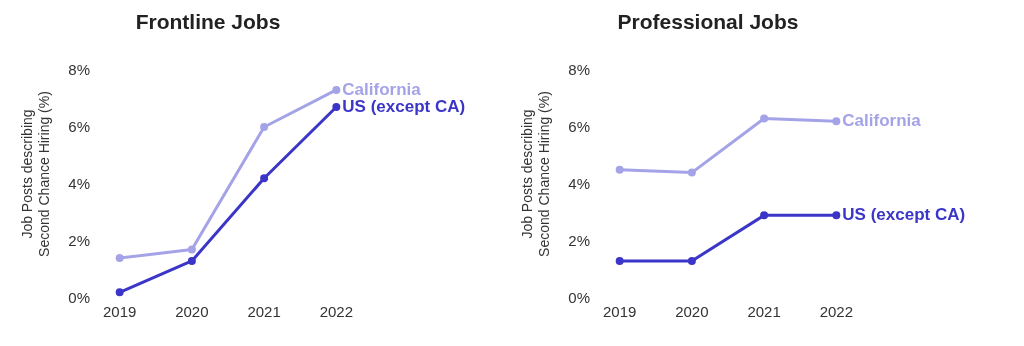  I want to click on chart-title: Frontline Jobs, so click(208, 22).